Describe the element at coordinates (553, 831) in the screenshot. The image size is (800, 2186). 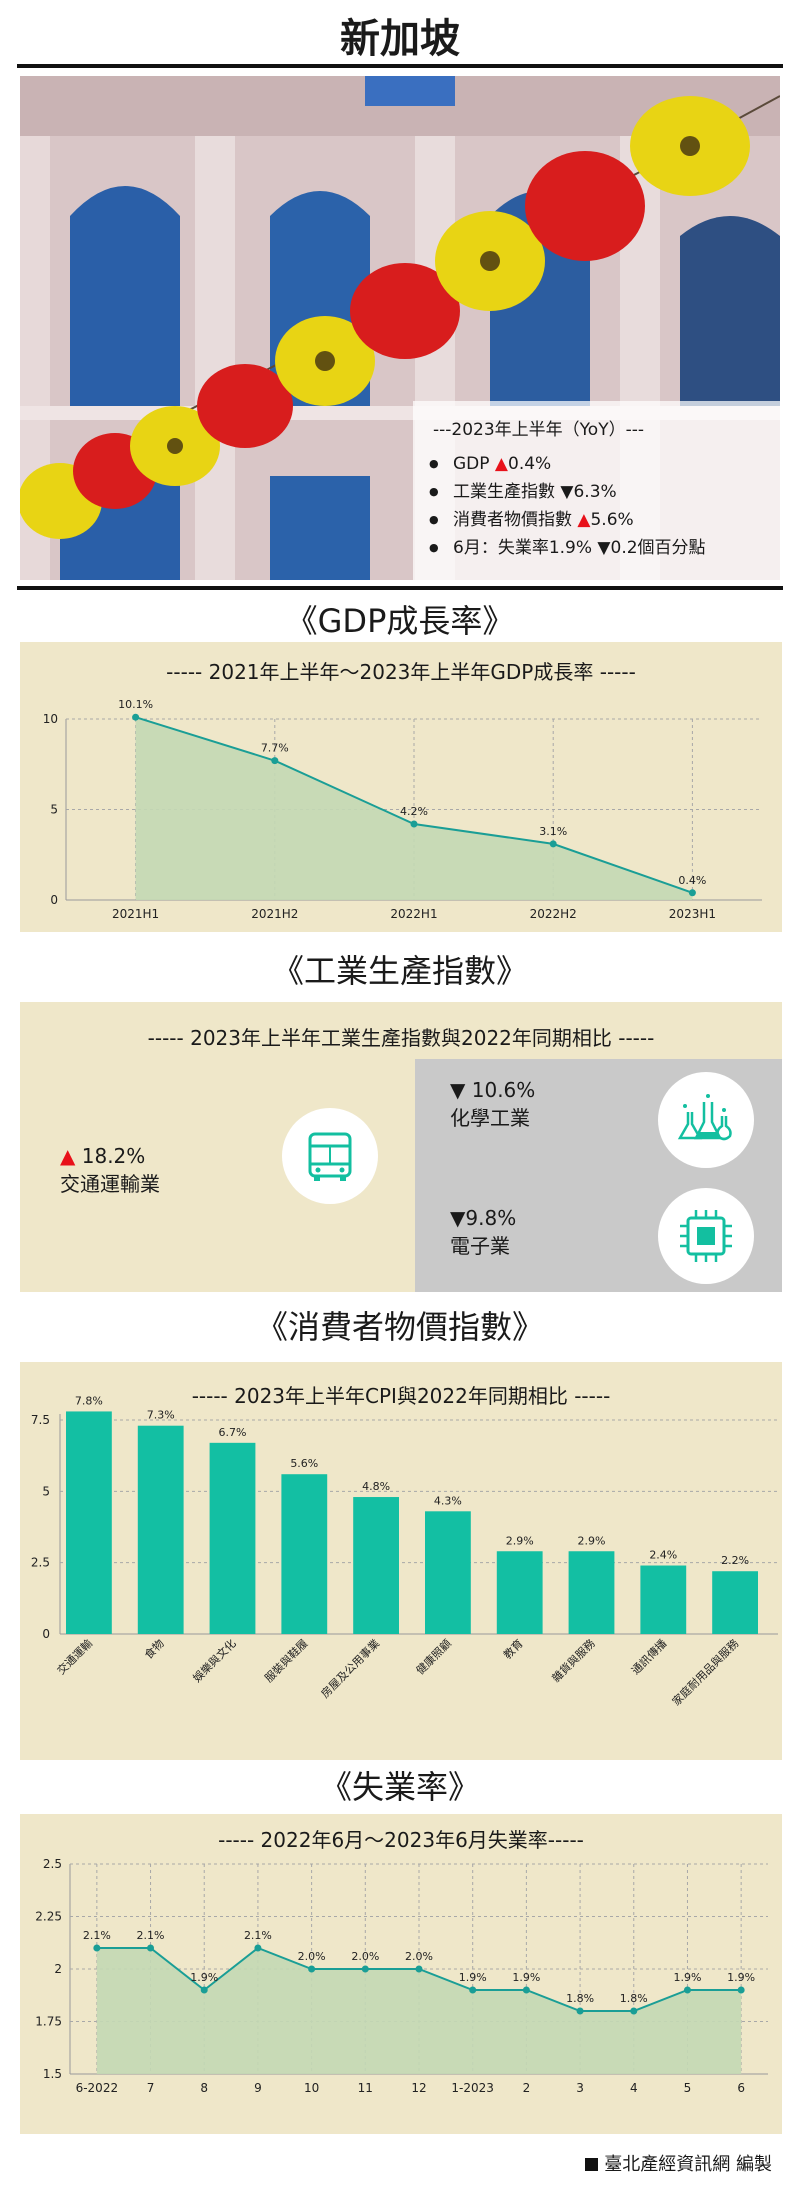
I see `data-label: 3.1%` at that location.